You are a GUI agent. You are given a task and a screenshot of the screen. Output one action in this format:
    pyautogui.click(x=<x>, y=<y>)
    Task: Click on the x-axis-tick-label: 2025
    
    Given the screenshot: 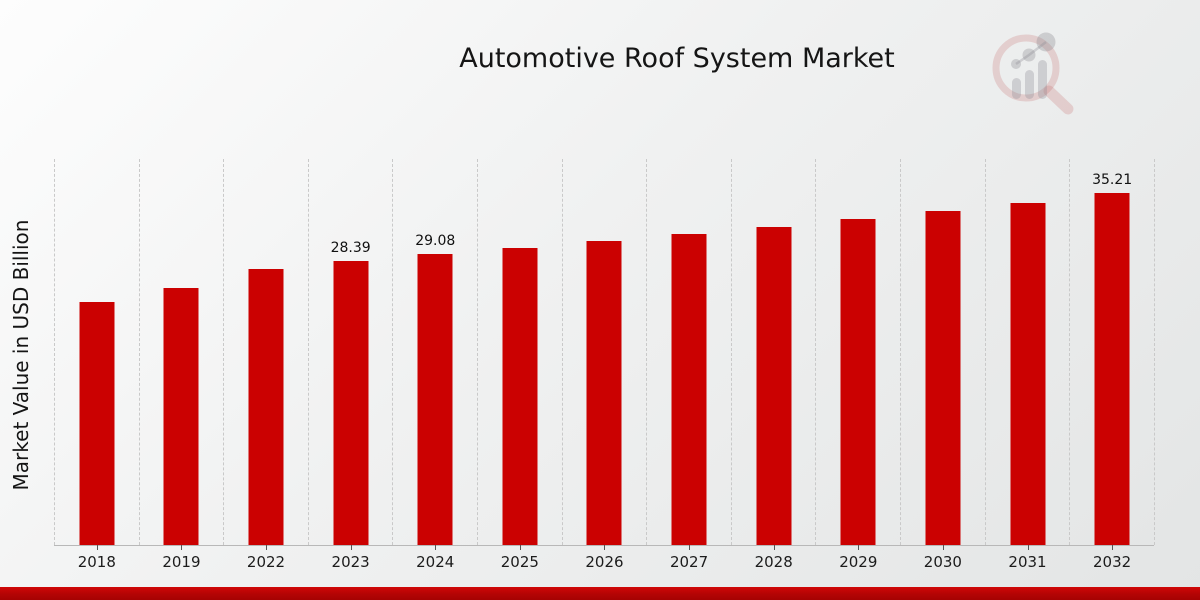 What is the action you would take?
    pyautogui.click(x=519, y=562)
    